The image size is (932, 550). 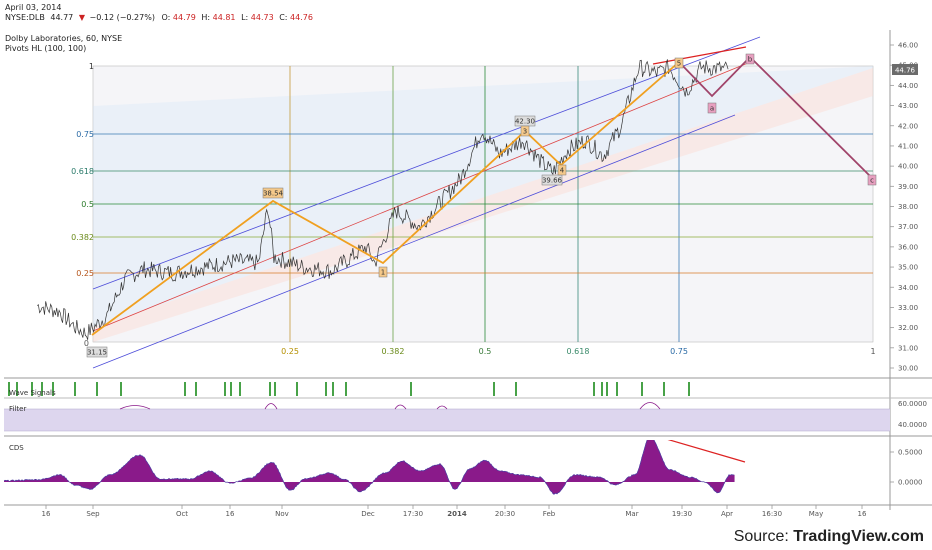 What do you see at coordinates (25, 17) in the screenshot?
I see `symbol: NYSE:DLB` at bounding box center [25, 17].